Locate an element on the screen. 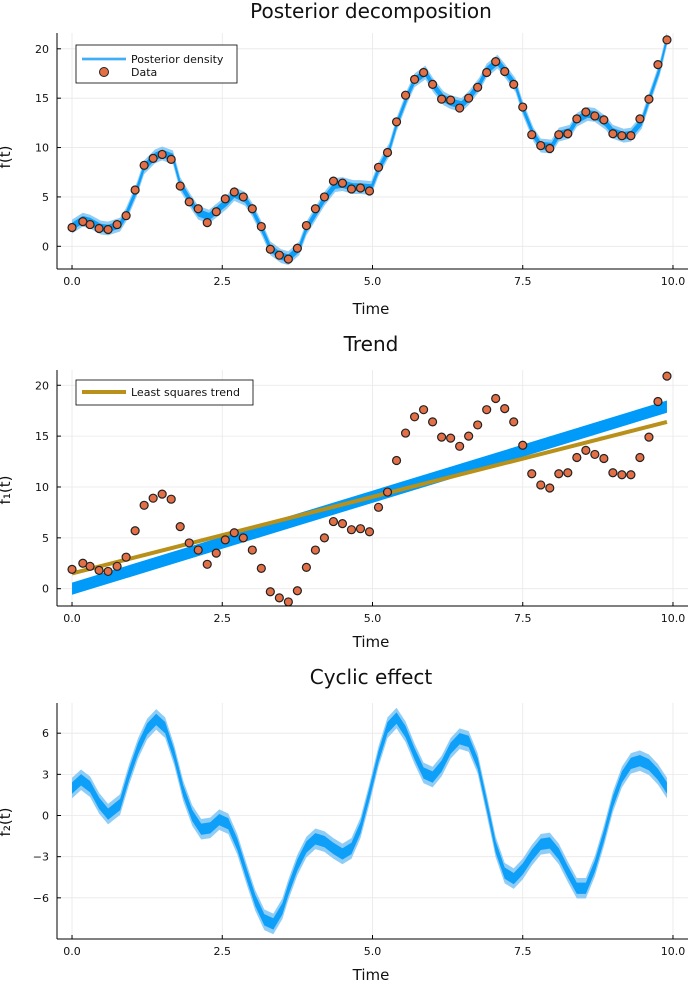  y-tick-label: 3 is located at coordinates (45, 774).